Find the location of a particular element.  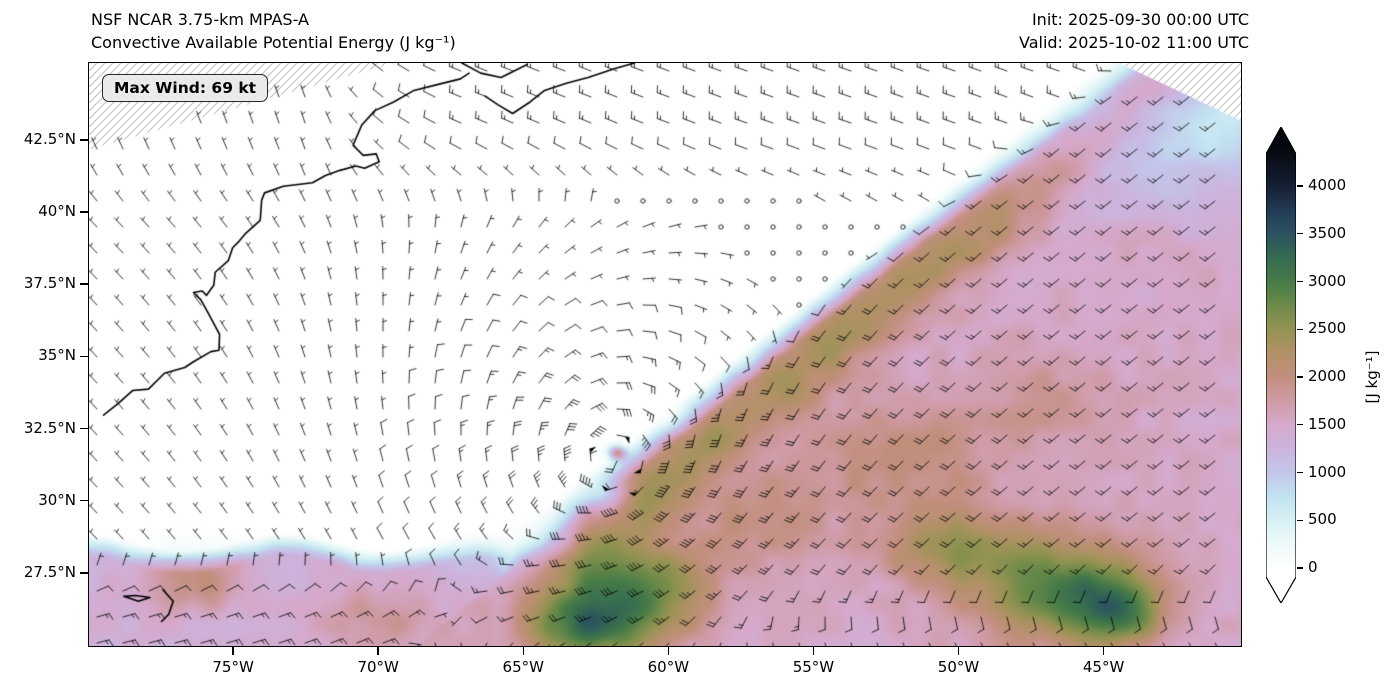

lon-tick-label: 65°W is located at coordinates (523, 667).